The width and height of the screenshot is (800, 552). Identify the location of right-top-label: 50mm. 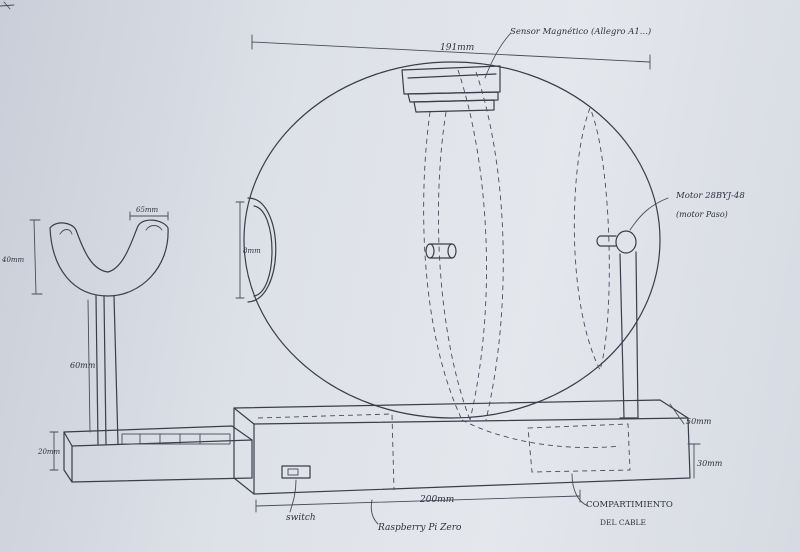
(699, 421).